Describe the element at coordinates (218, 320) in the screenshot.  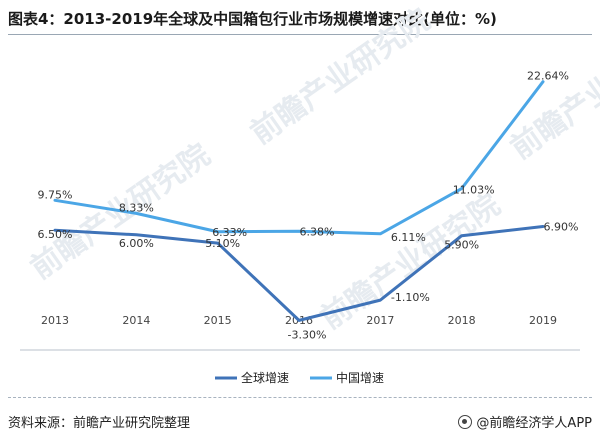
I see `x-tick-label: 2015` at that location.